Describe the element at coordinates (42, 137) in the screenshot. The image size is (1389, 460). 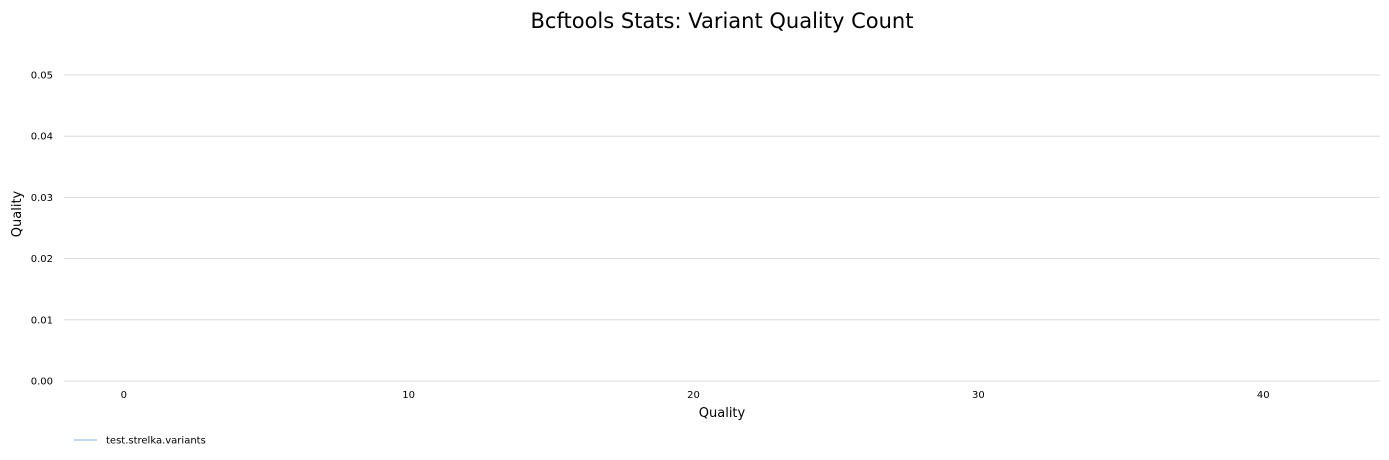
I see `y-tick-label: 0.04` at that location.